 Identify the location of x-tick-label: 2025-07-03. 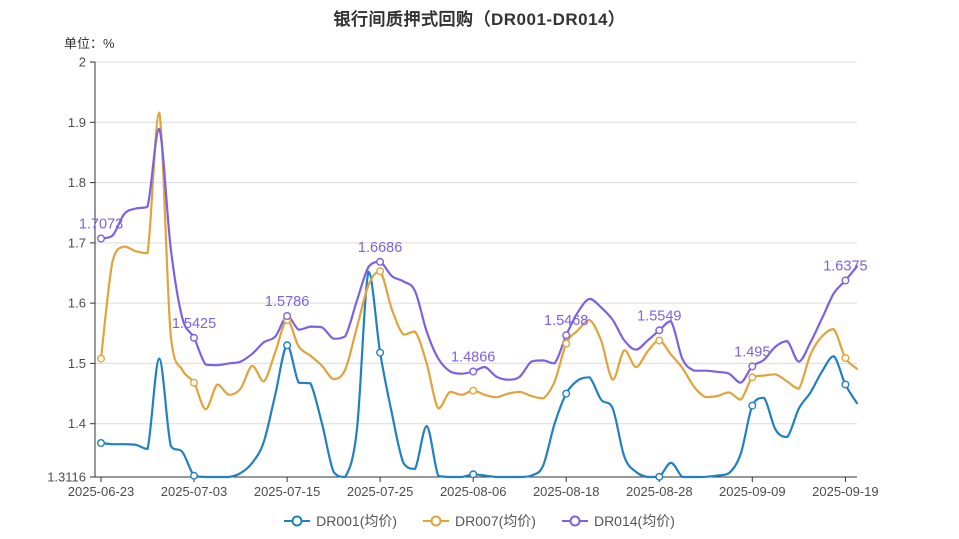
(194, 491).